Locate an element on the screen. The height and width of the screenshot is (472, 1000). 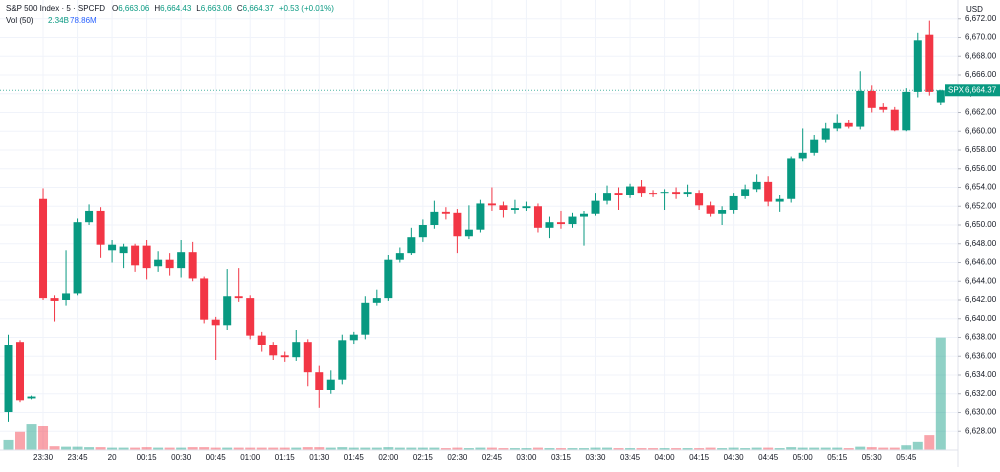
price-tag-value: 6,664.37 is located at coordinates (981, 89).